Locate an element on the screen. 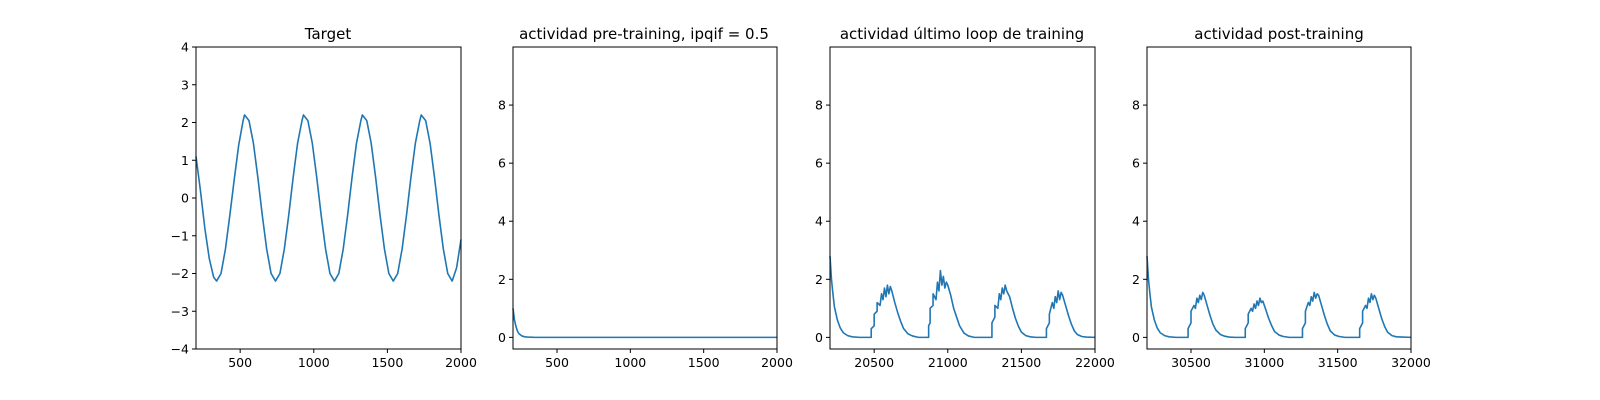 This screenshot has height=400, width=1600. y-tick-label: −4 is located at coordinates (180, 349).